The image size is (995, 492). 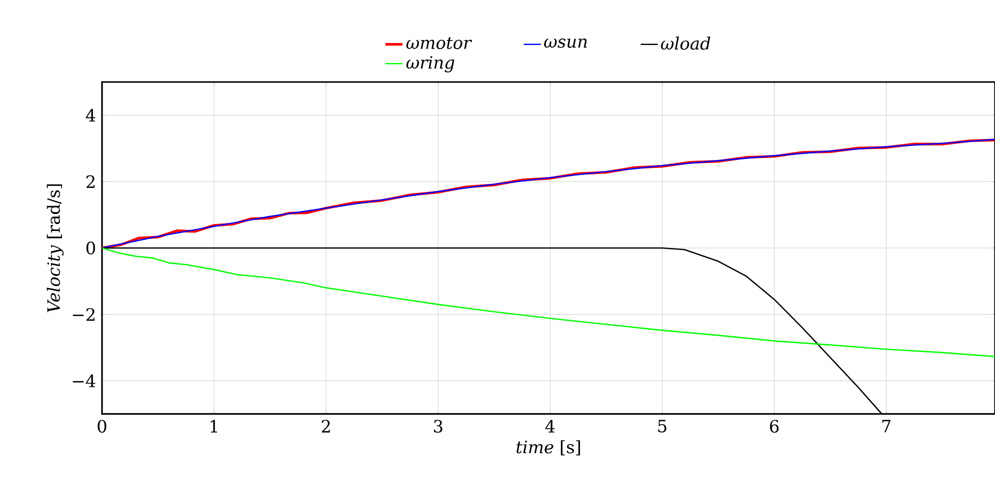 What do you see at coordinates (662, 426) in the screenshot?
I see `x-tick-label: 5` at bounding box center [662, 426].